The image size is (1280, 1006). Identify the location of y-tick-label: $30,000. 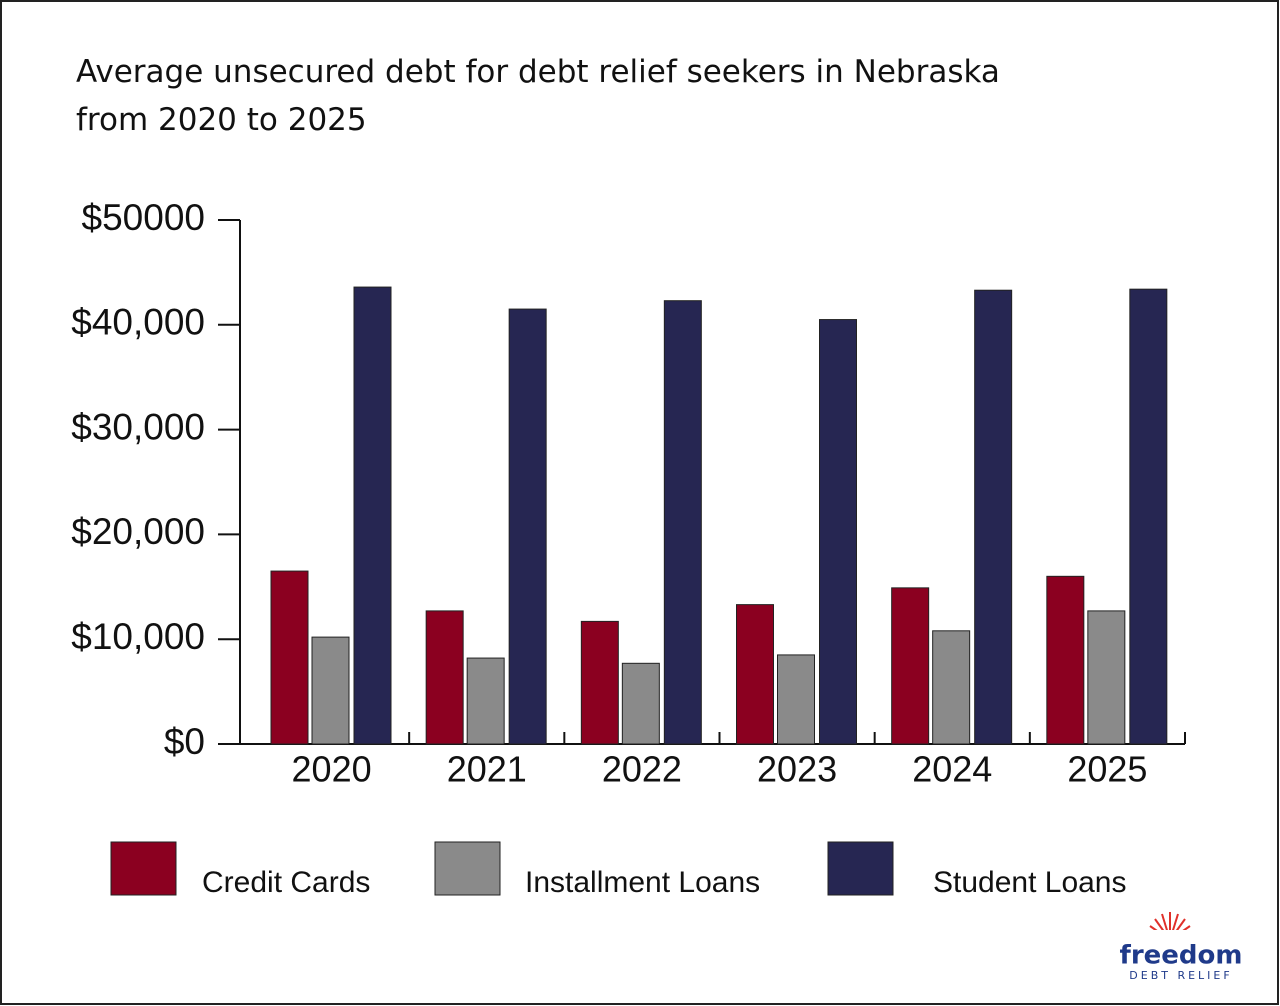
(138, 426).